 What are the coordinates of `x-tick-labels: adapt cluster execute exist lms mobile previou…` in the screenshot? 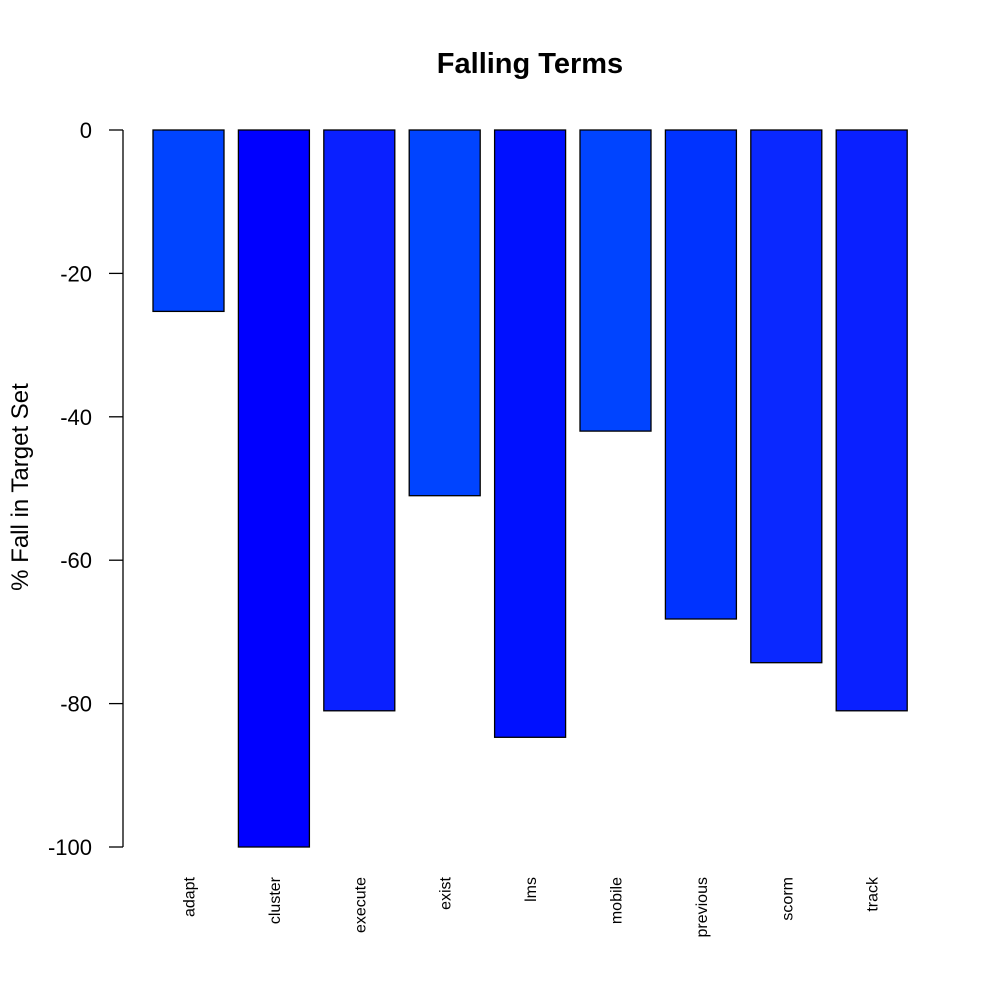 It's located at (532, 906).